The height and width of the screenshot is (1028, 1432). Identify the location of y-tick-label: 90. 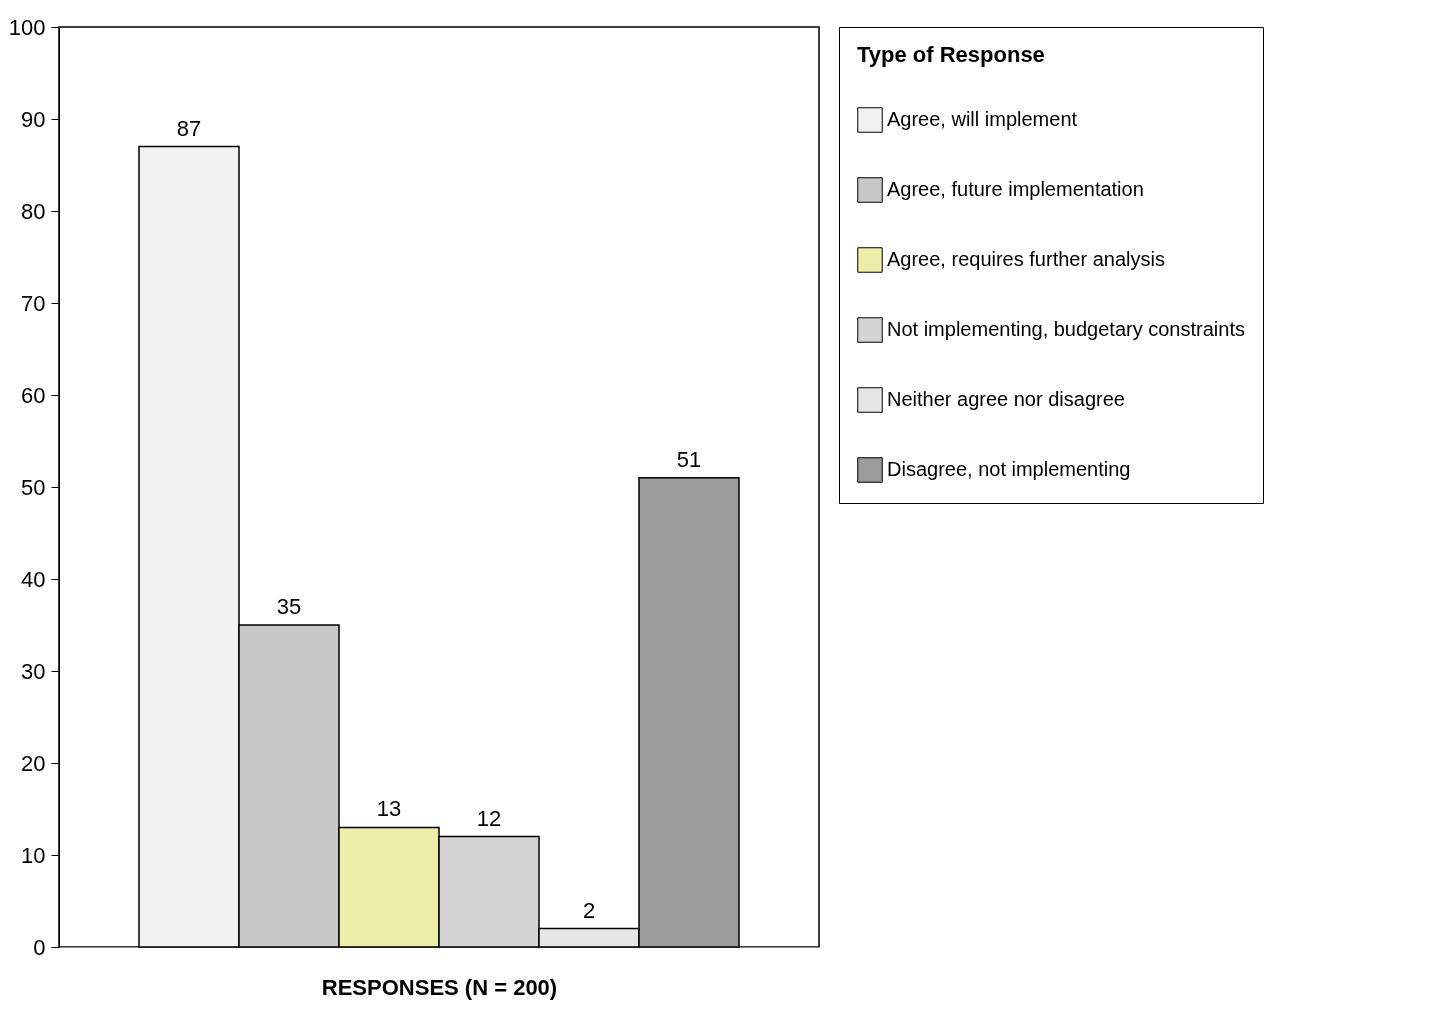
(33, 119).